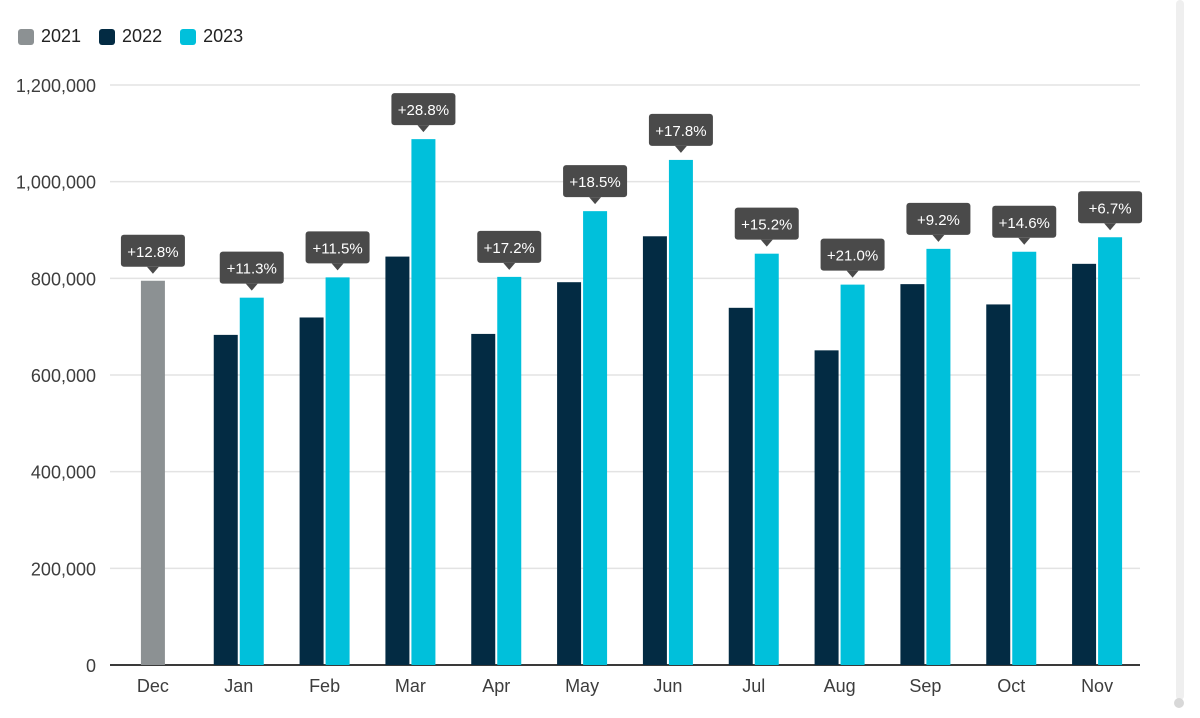  Describe the element at coordinates (238, 686) in the screenshot. I see `x-tick-label: Jan` at that location.